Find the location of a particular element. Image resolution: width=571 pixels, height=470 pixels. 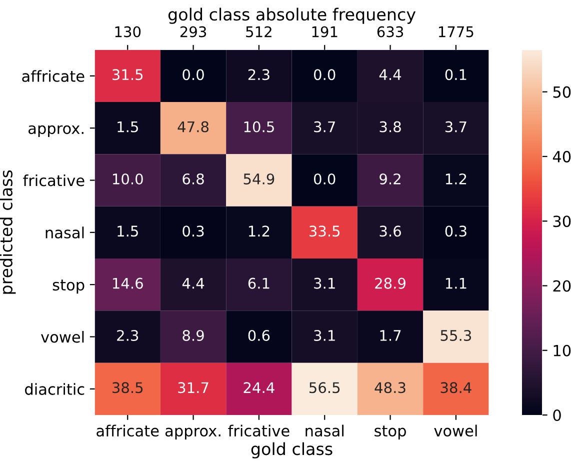

y-tick-label: approx. is located at coordinates (56, 131).